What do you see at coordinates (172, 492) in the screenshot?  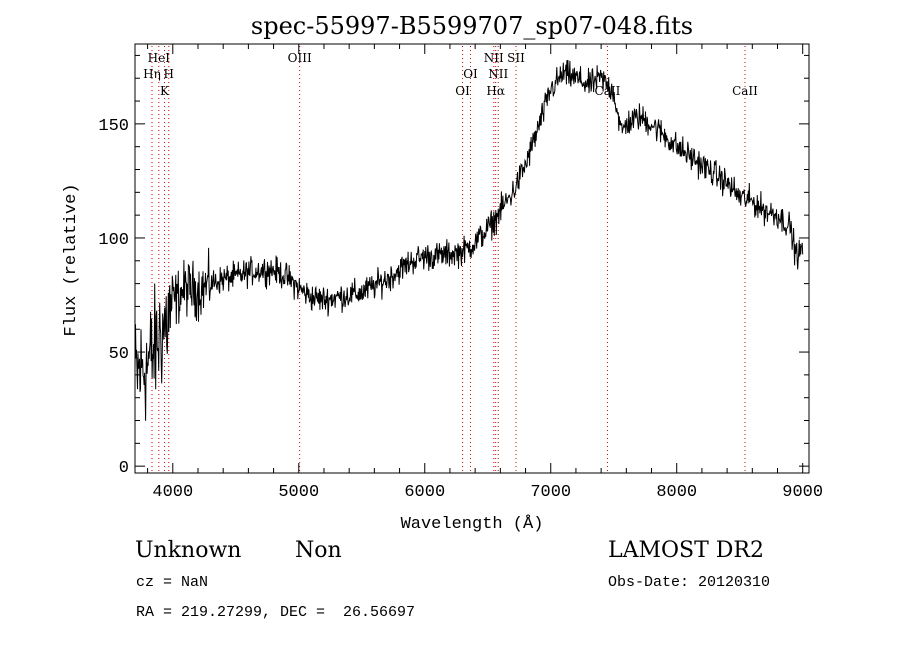 I see `x-tick-label: 4000` at bounding box center [172, 492].